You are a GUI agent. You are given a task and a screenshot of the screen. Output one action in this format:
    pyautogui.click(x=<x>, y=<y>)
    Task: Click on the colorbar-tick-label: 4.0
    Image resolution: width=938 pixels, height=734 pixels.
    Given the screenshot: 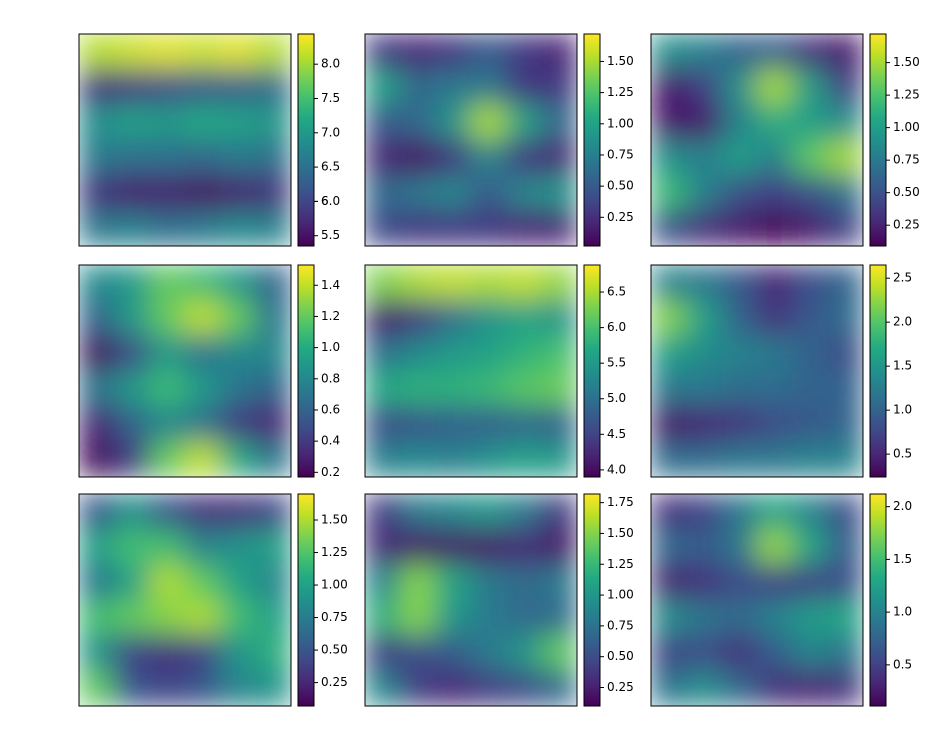 What is the action you would take?
    pyautogui.click(x=616, y=469)
    